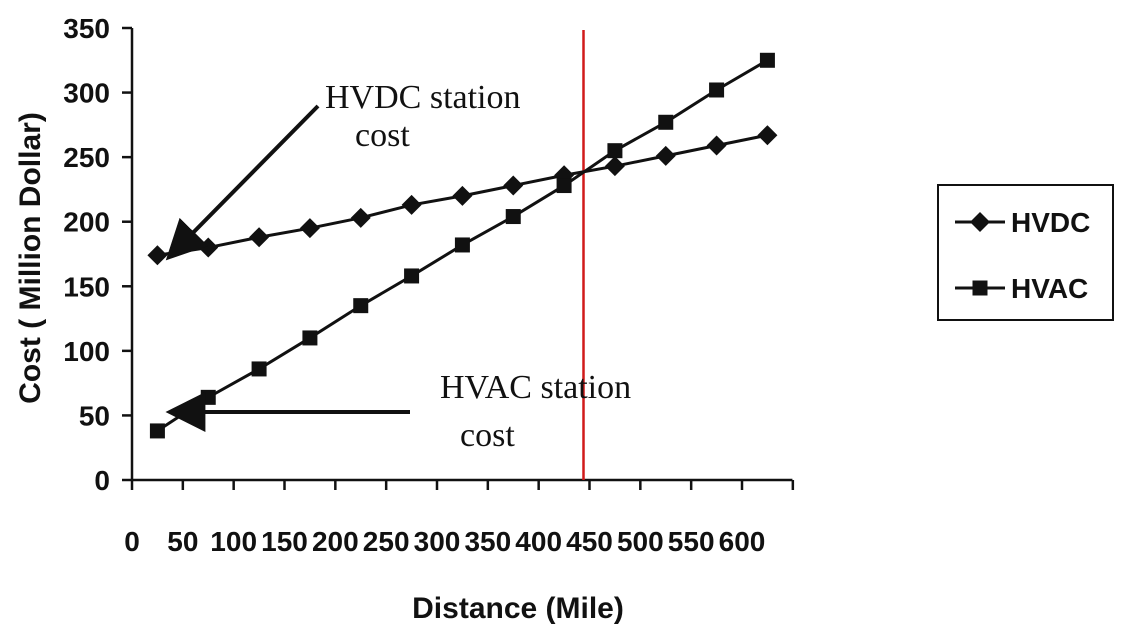 Image resolution: width=1128 pixels, height=636 pixels. Describe the element at coordinates (284, 541) in the screenshot. I see `x-tick-label: 150` at that location.